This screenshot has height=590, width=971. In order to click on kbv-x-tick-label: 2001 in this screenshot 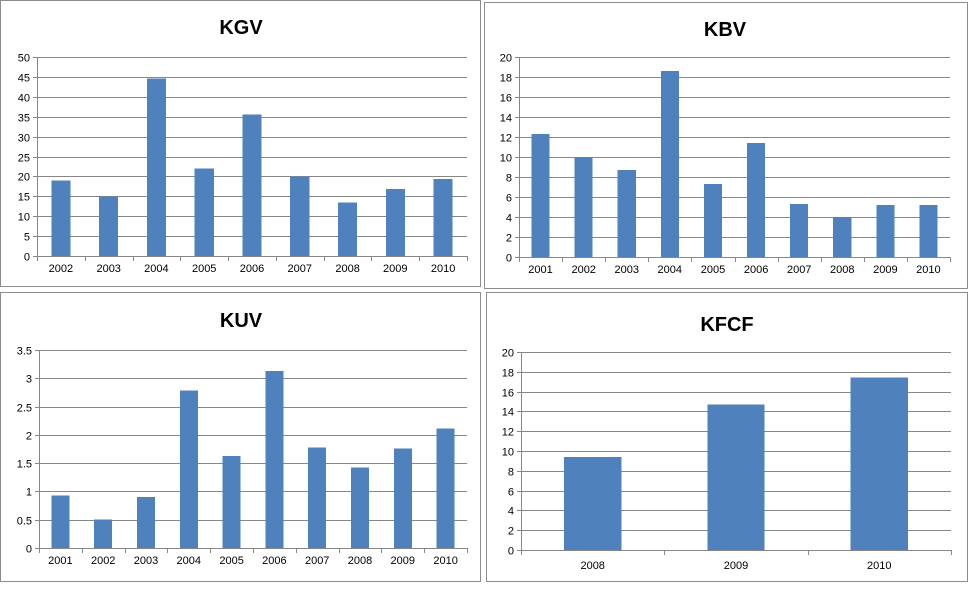, I will do `click(540, 270)`.